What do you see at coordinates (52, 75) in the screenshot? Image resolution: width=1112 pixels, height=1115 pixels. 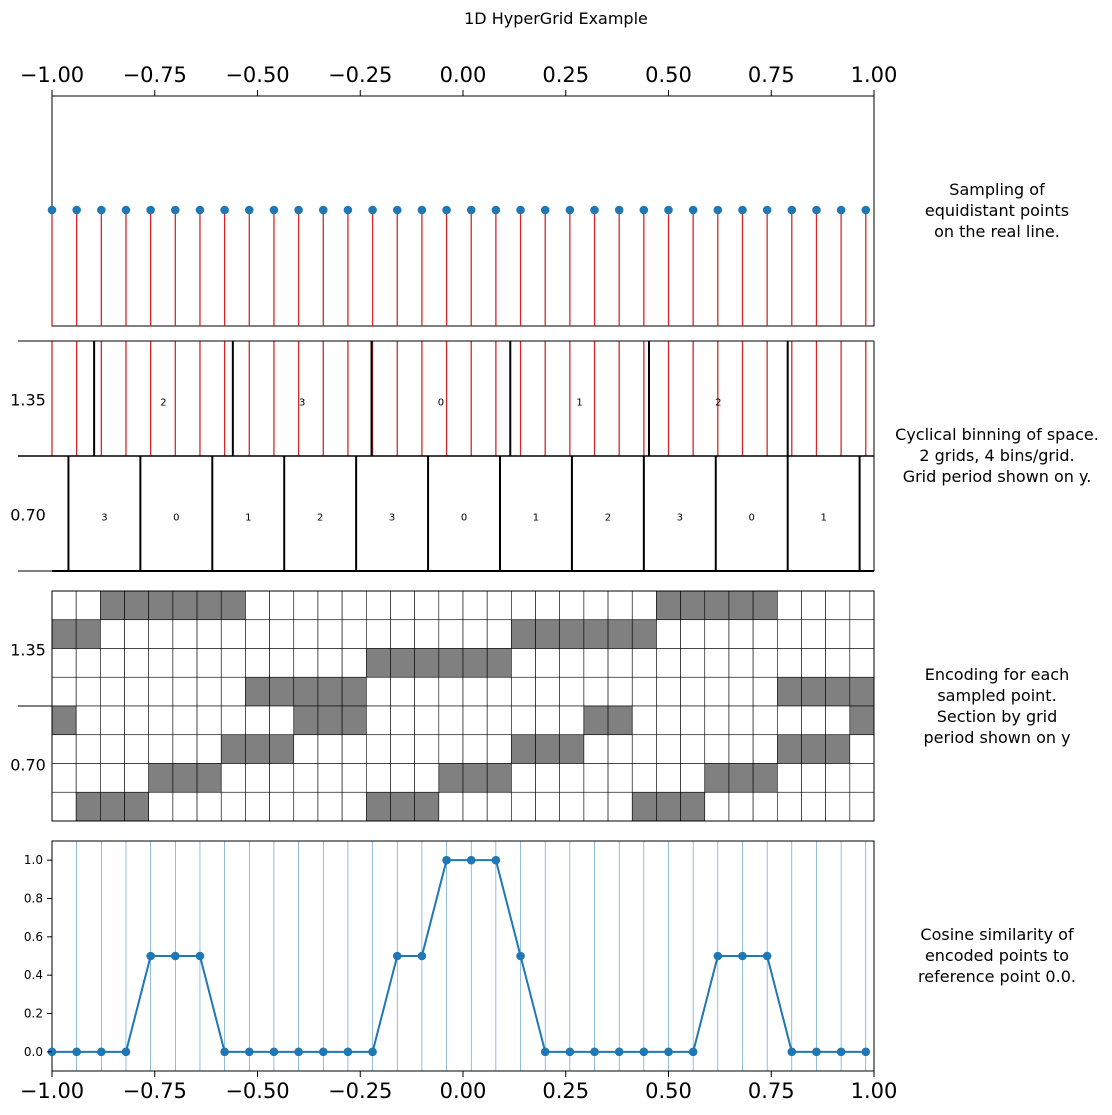 I see `top-x-tick-label-0: −1.00` at bounding box center [52, 75].